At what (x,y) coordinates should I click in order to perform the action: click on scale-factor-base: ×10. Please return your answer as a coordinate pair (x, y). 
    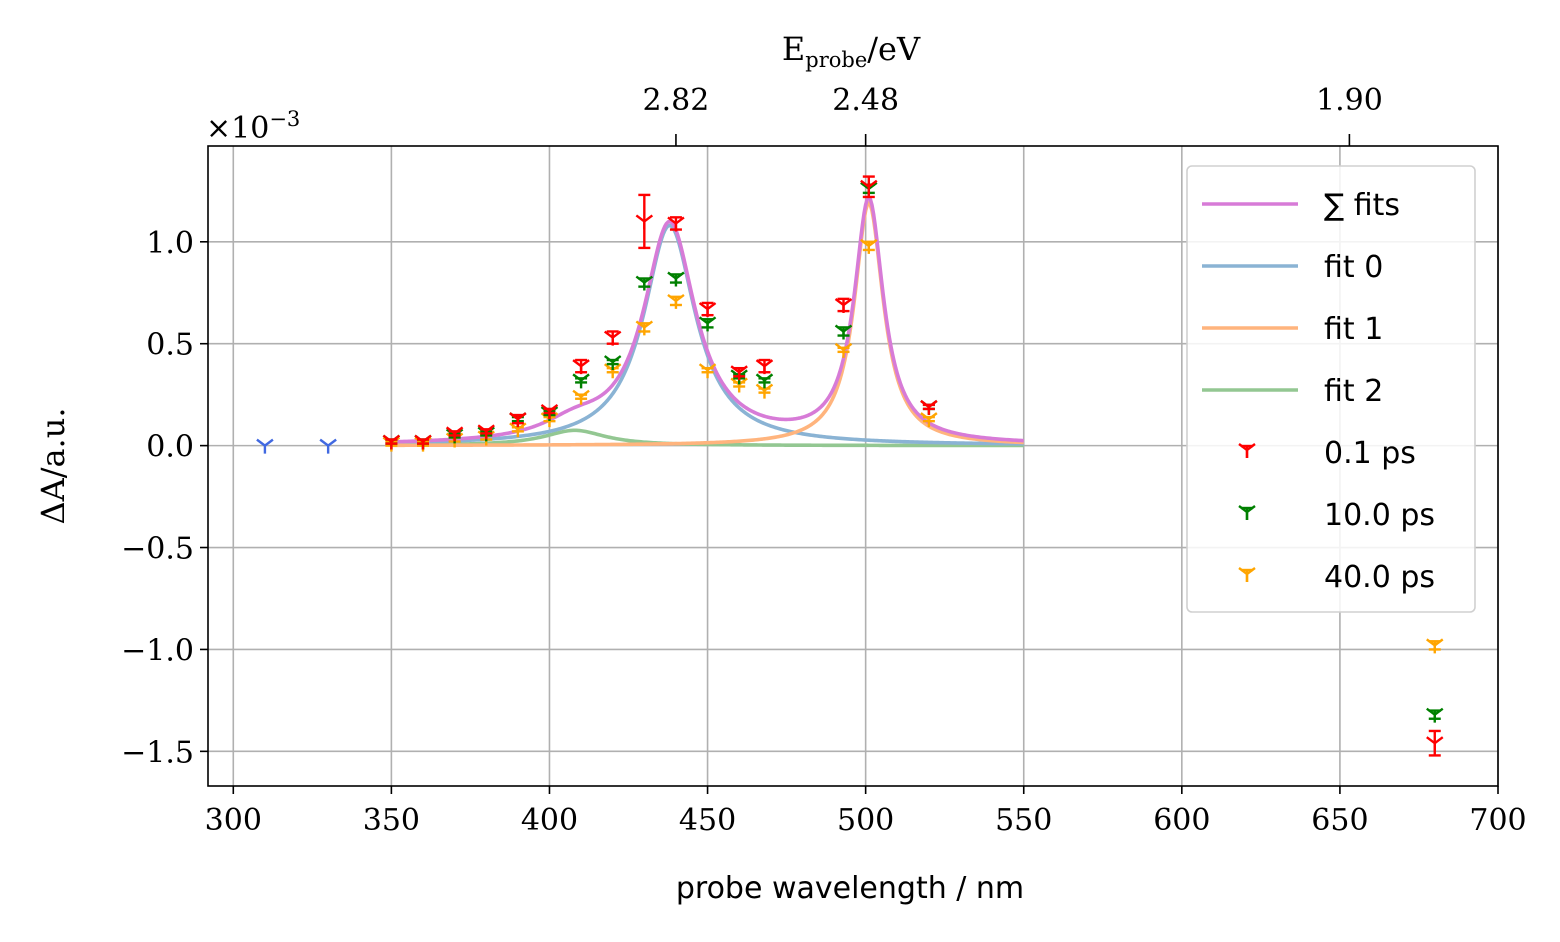
    Looking at the image, I should click on (237, 128).